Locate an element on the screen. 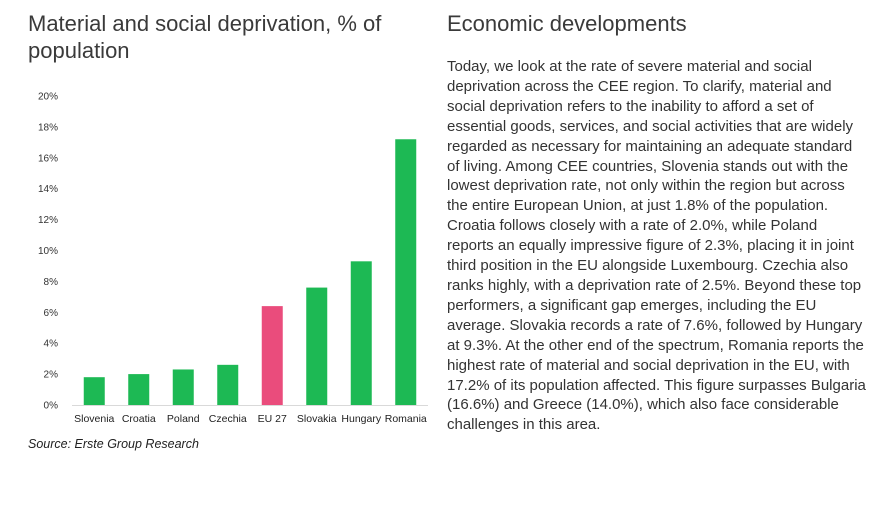 The height and width of the screenshot is (513, 882). y-tick-label: 16% is located at coordinates (48, 158).